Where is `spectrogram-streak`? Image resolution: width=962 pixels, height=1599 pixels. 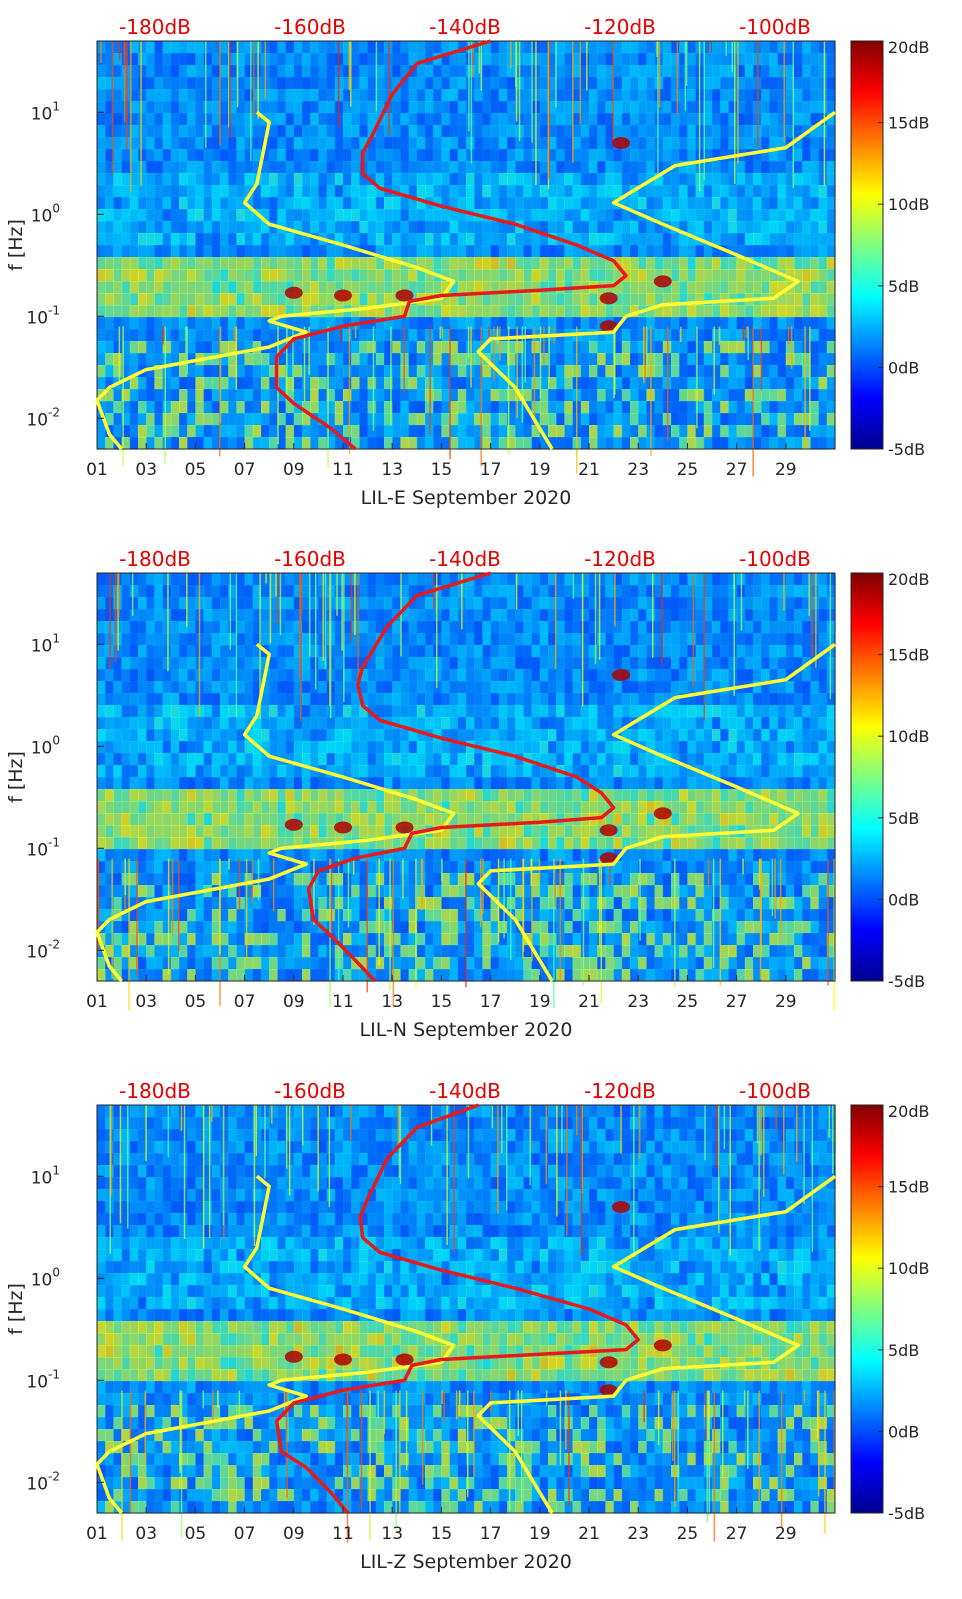
spectrogram-streak is located at coordinates (614, 362).